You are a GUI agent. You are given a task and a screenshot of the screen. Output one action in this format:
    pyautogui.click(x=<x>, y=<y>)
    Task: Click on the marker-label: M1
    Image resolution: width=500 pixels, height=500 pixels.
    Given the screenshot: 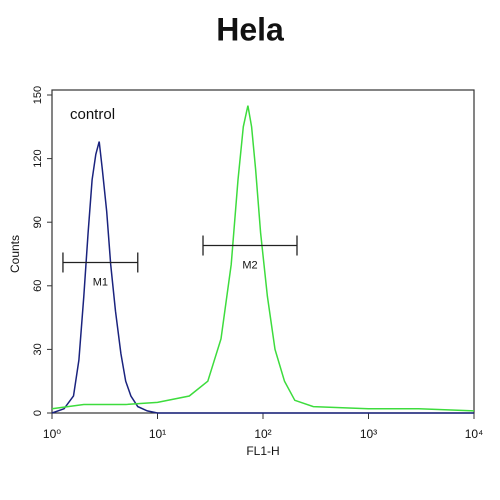 What is the action you would take?
    pyautogui.click(x=100, y=282)
    